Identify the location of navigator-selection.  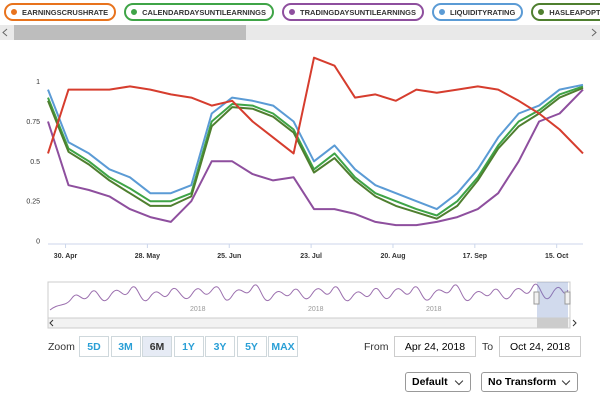
(552, 300).